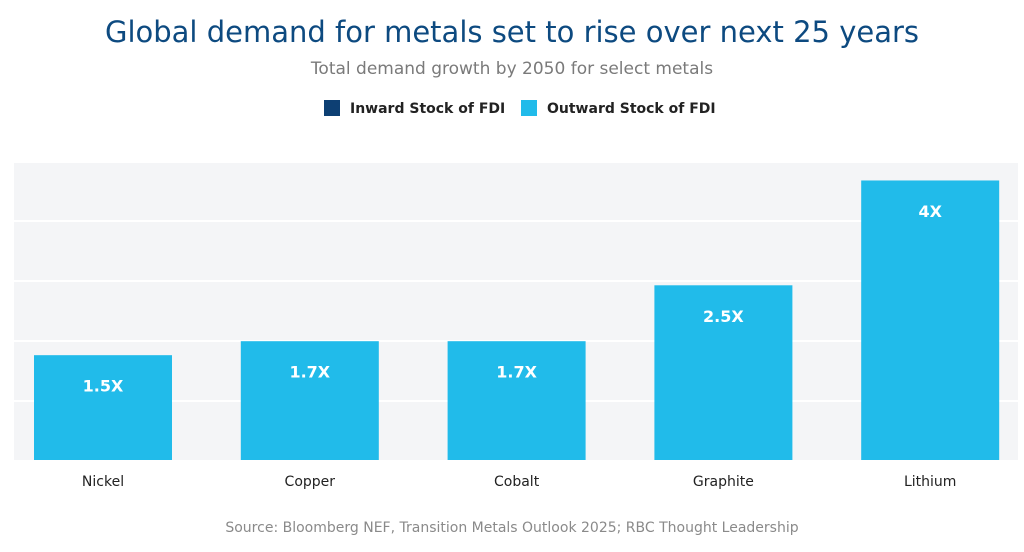 The height and width of the screenshot is (552, 1024). I want to click on x-tick-label: Copper, so click(310, 482).